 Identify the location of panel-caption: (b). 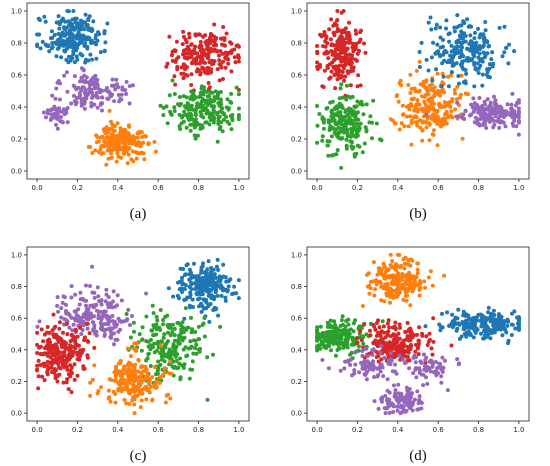
(418, 214).